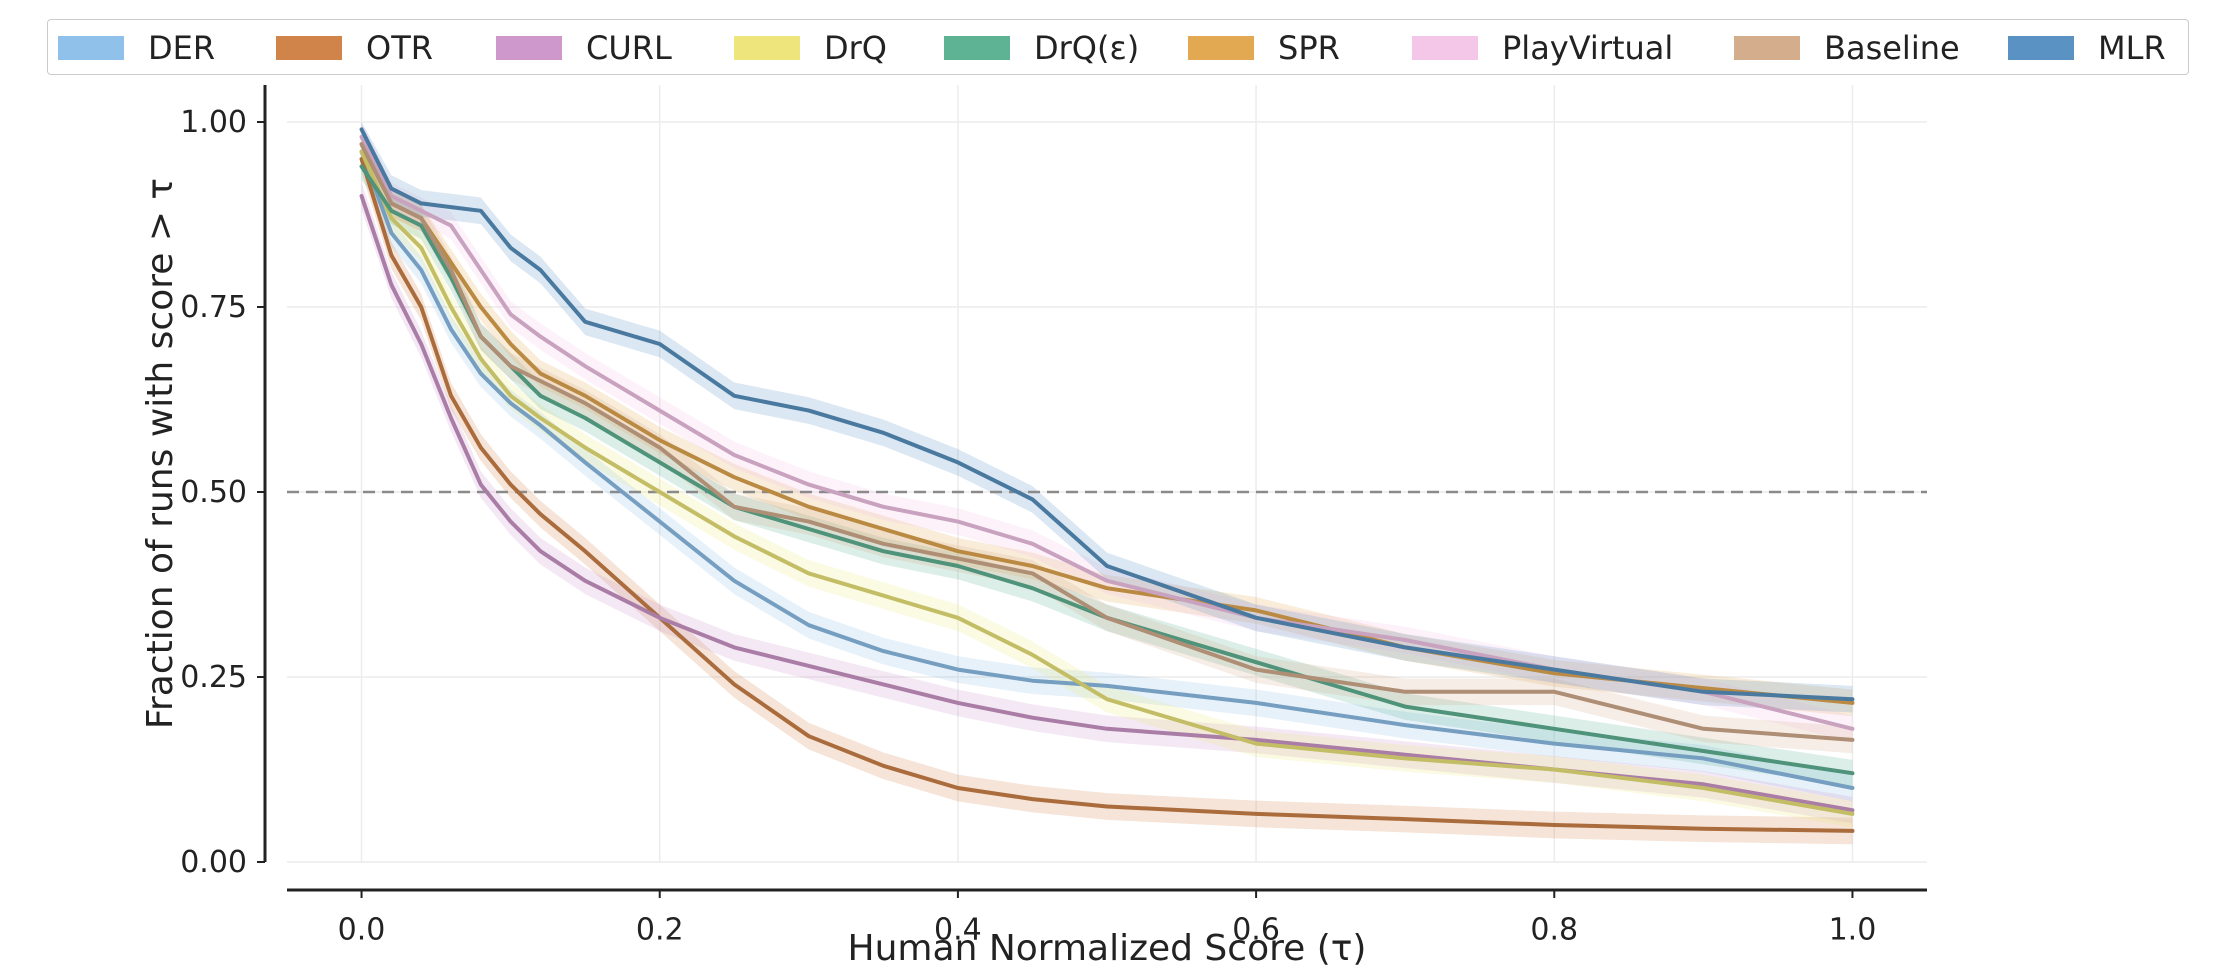 The height and width of the screenshot is (974, 2232). Describe the element at coordinates (2132, 48) in the screenshot. I see `legend-label: MLR` at that location.